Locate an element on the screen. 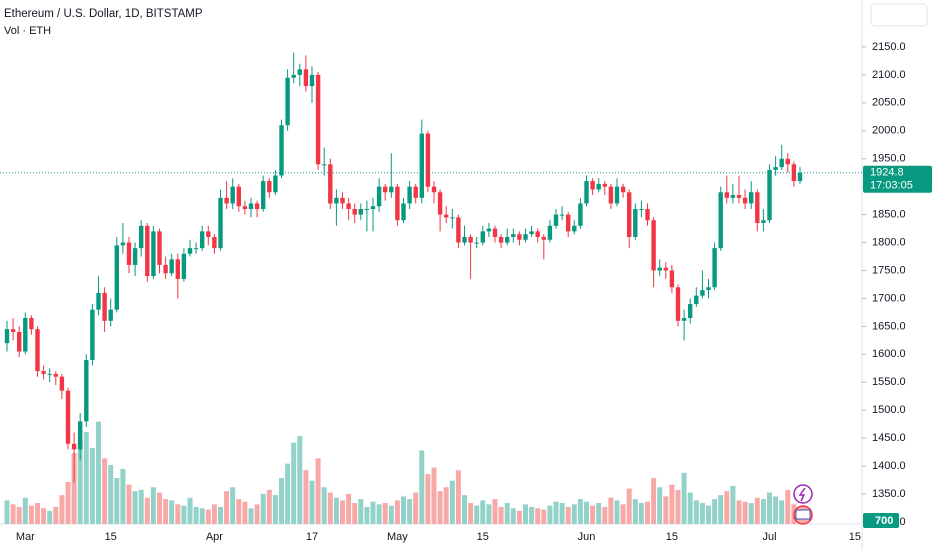 This screenshot has height=550, width=932. flag-icon is located at coordinates (803, 514).